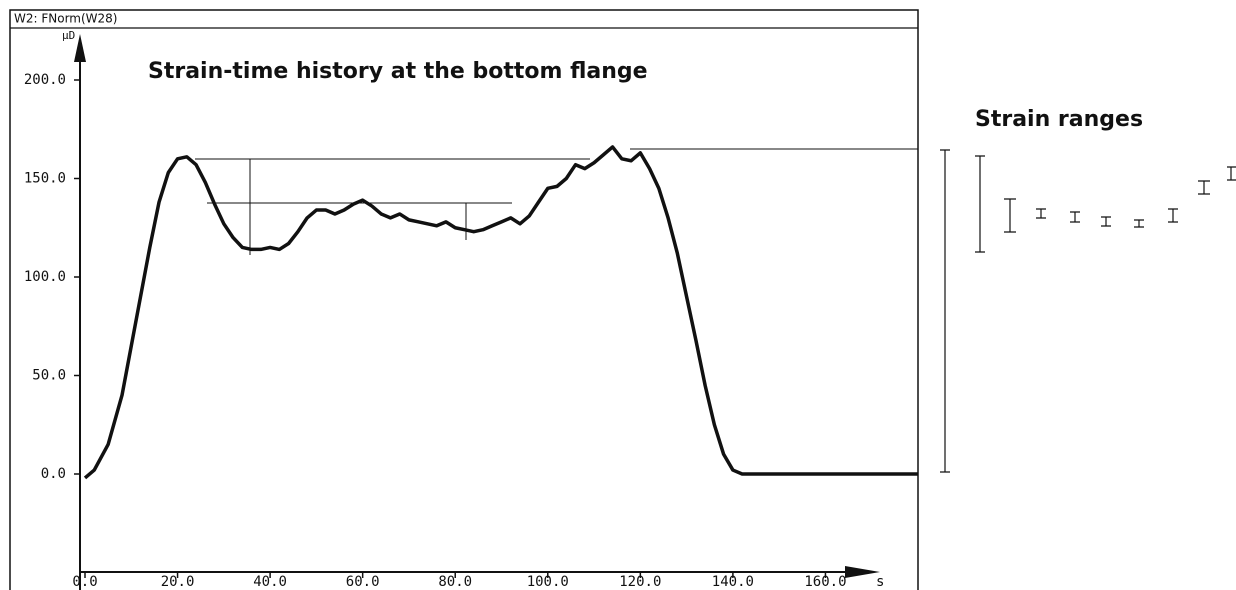  Describe the element at coordinates (80, 48) in the screenshot. I see `y-arrow` at that location.